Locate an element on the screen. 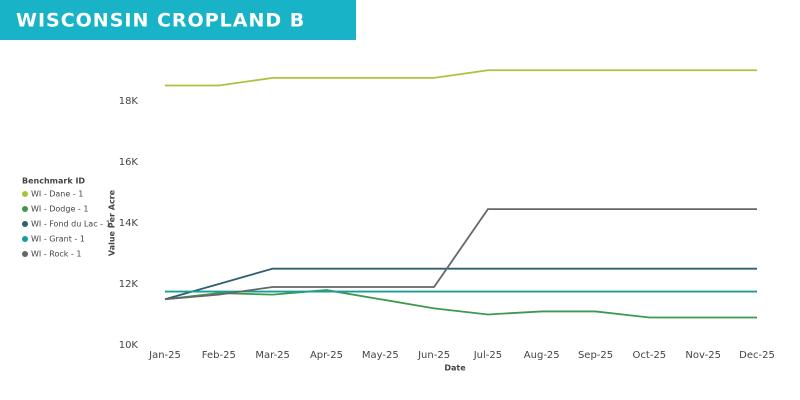 This screenshot has width=800, height=400. x-tick-label: Feb-25 is located at coordinates (219, 355).